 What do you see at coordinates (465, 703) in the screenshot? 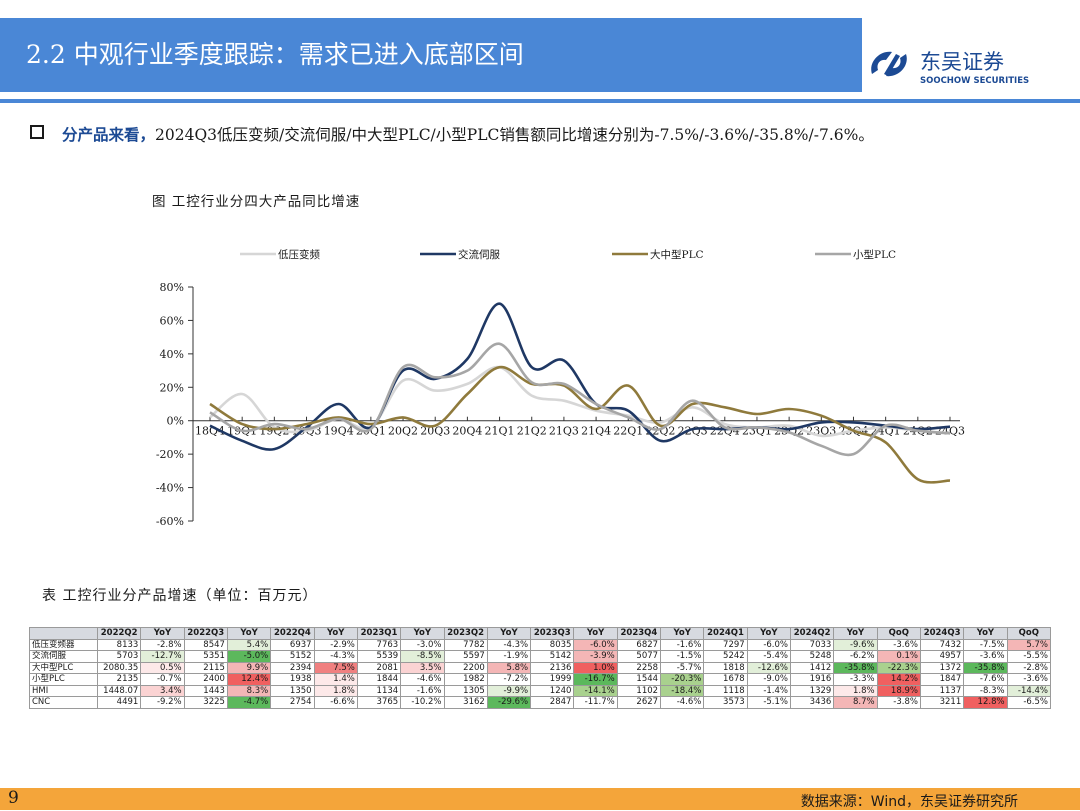
I see `table-cell: 3162` at bounding box center [465, 703].